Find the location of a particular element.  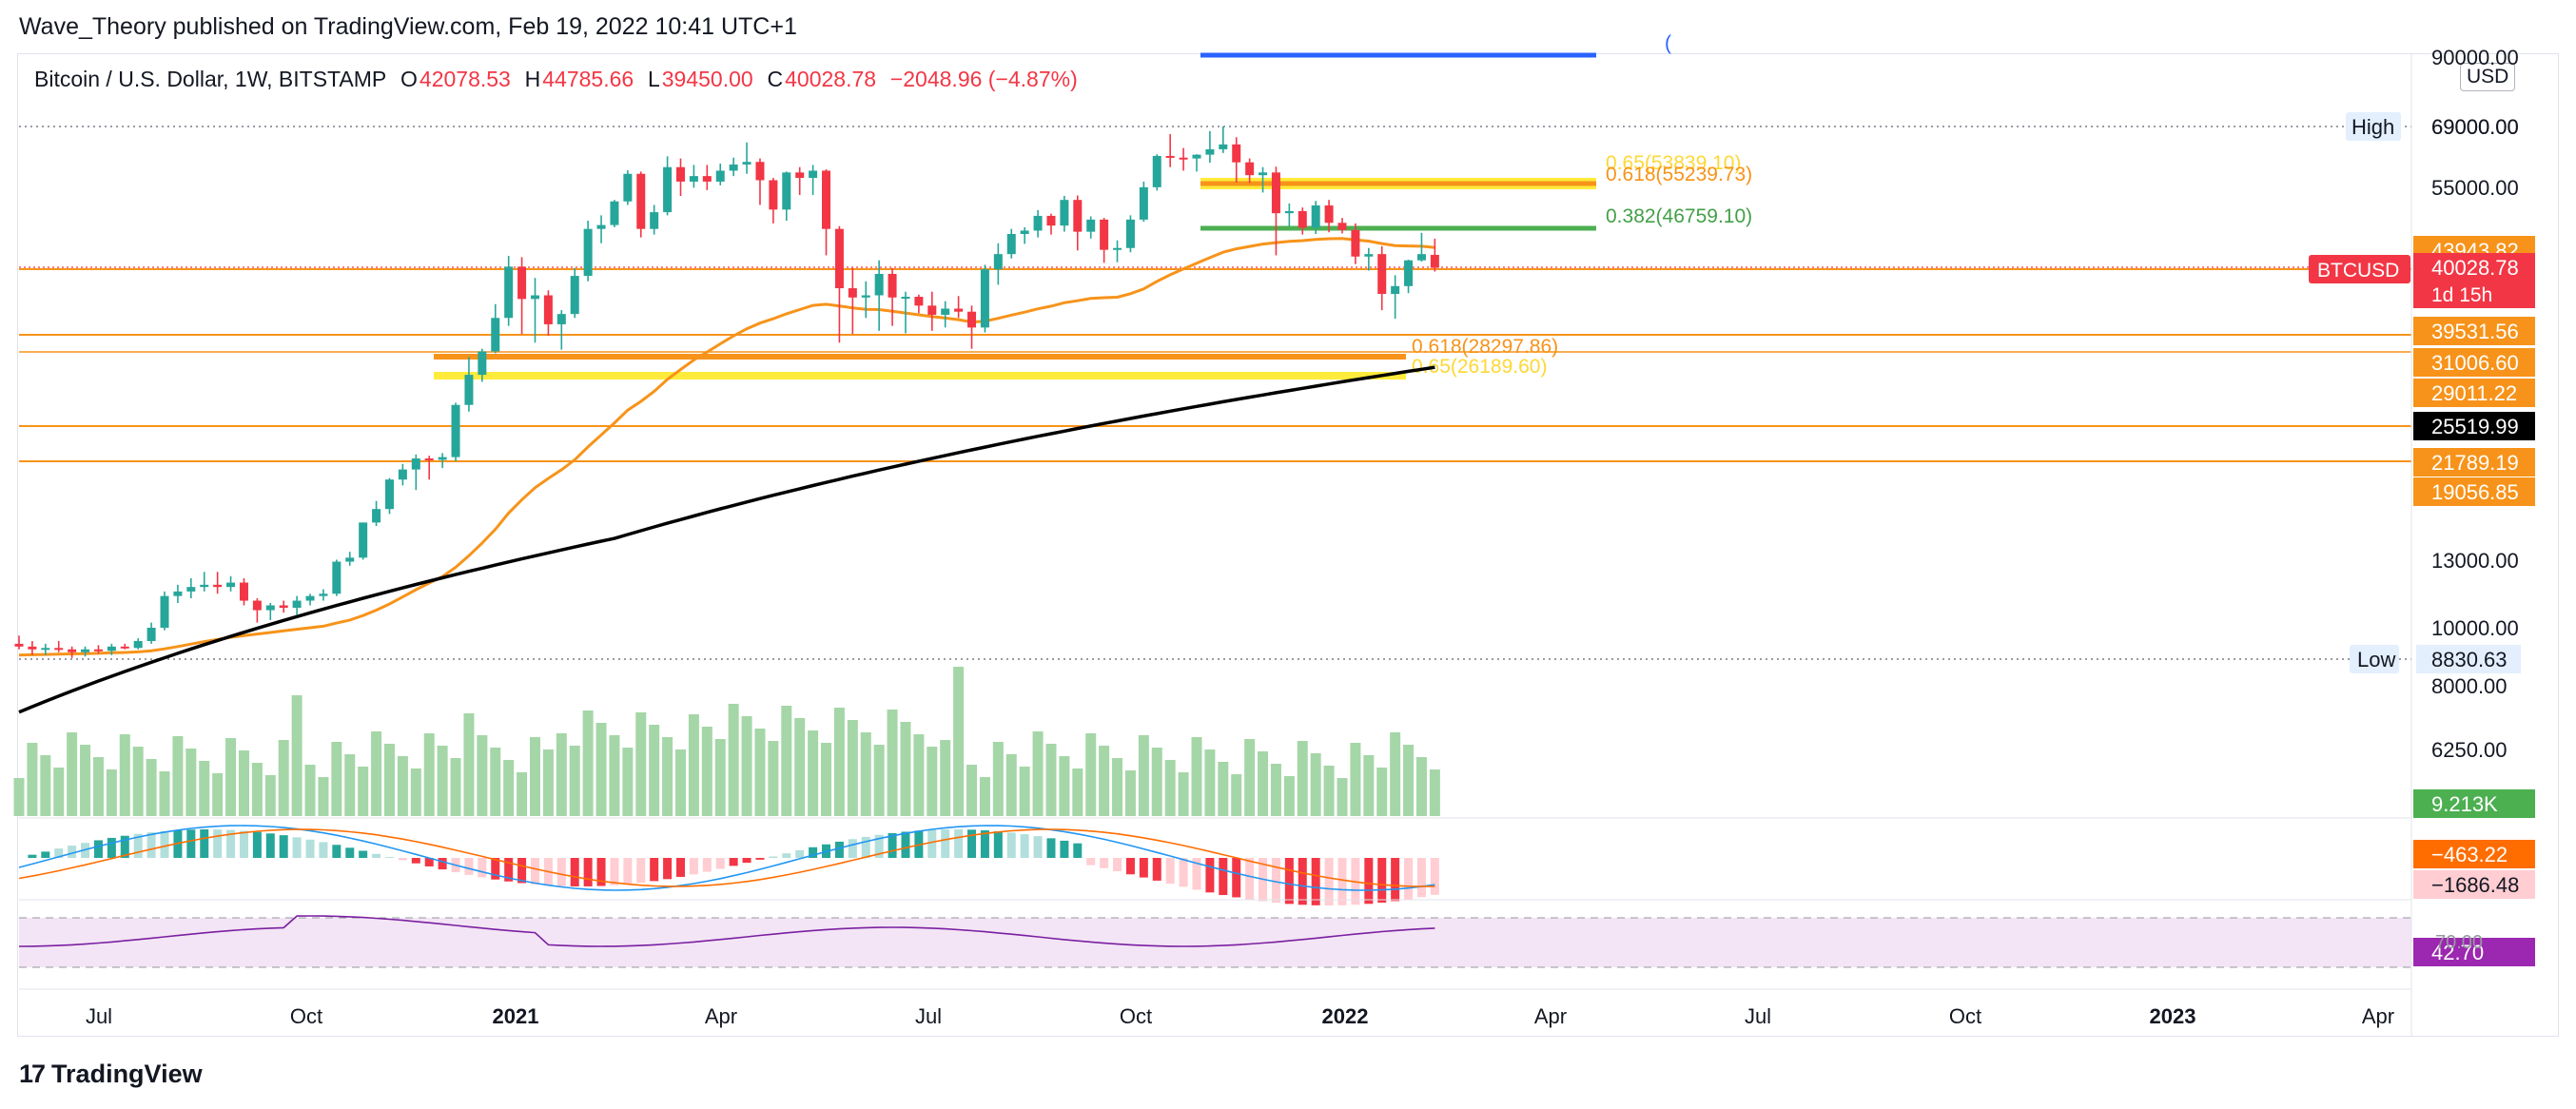

price-axis-tag: 19056.85 is located at coordinates (2475, 492).